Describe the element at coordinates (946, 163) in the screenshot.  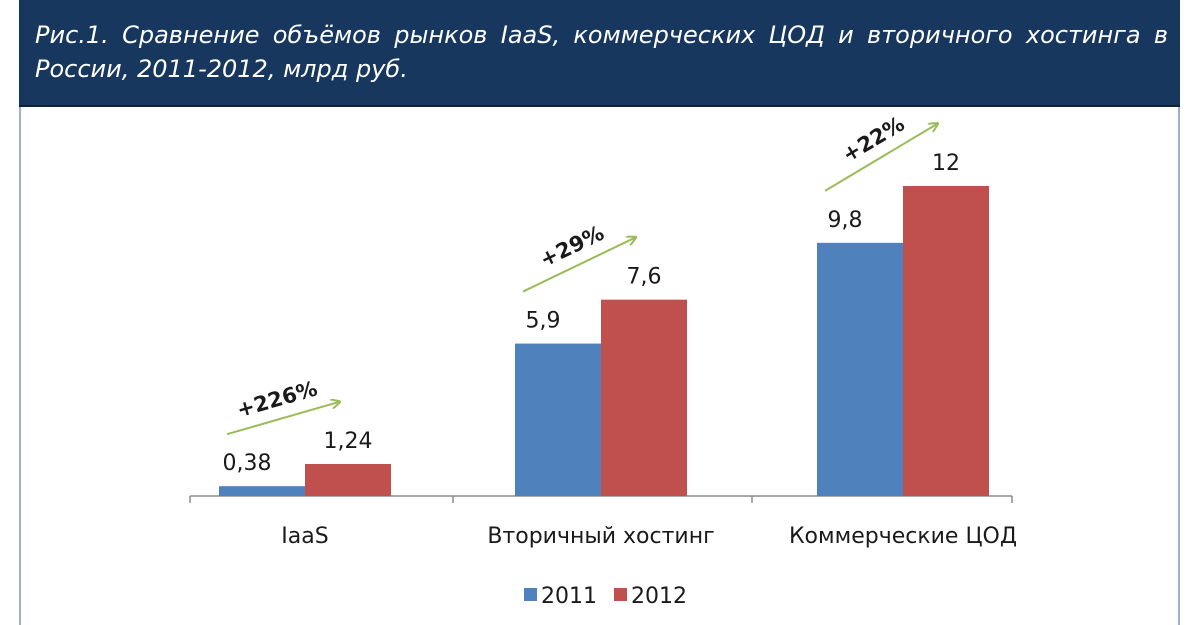
I see `data-label: 12` at that location.